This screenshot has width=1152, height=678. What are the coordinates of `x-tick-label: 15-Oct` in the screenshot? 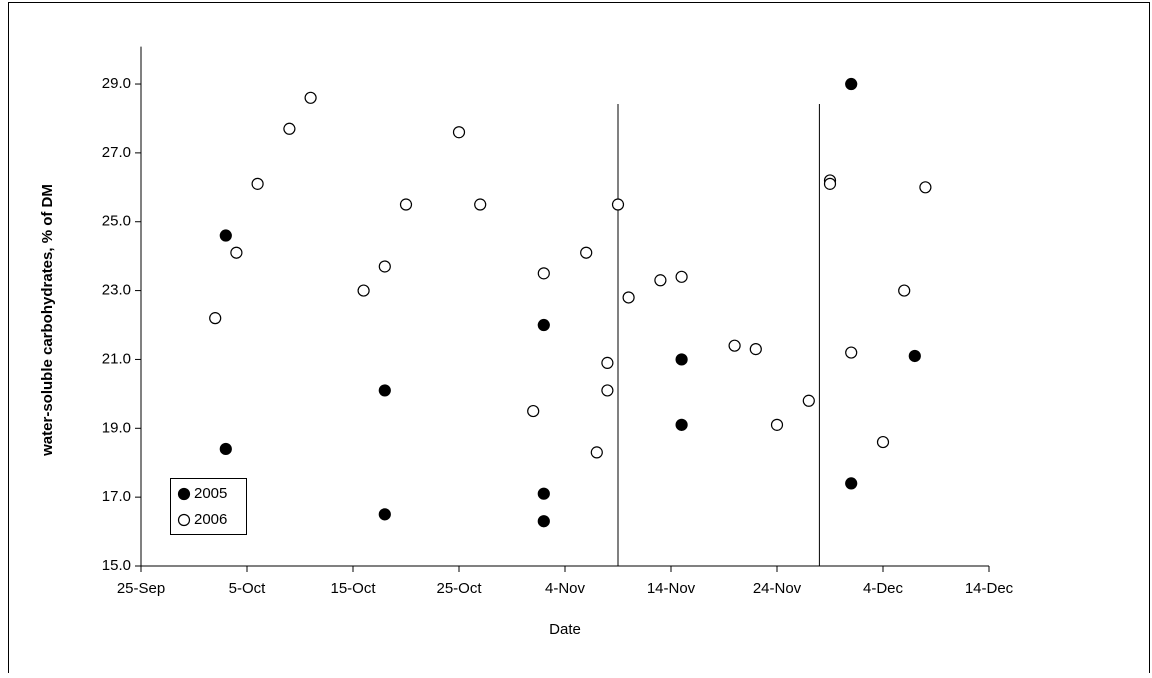 It's located at (353, 588).